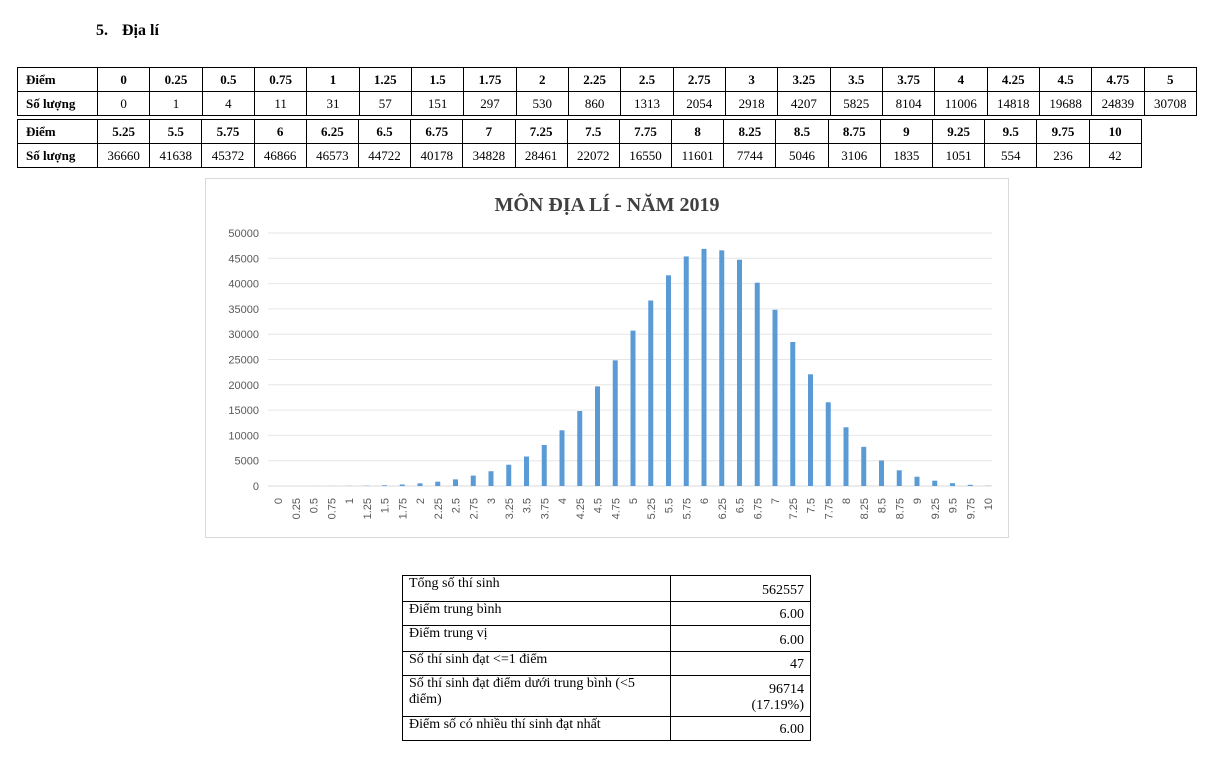 Image resolution: width=1216 pixels, height=772 pixels. I want to click on x-tick-label: 8.75, so click(900, 508).